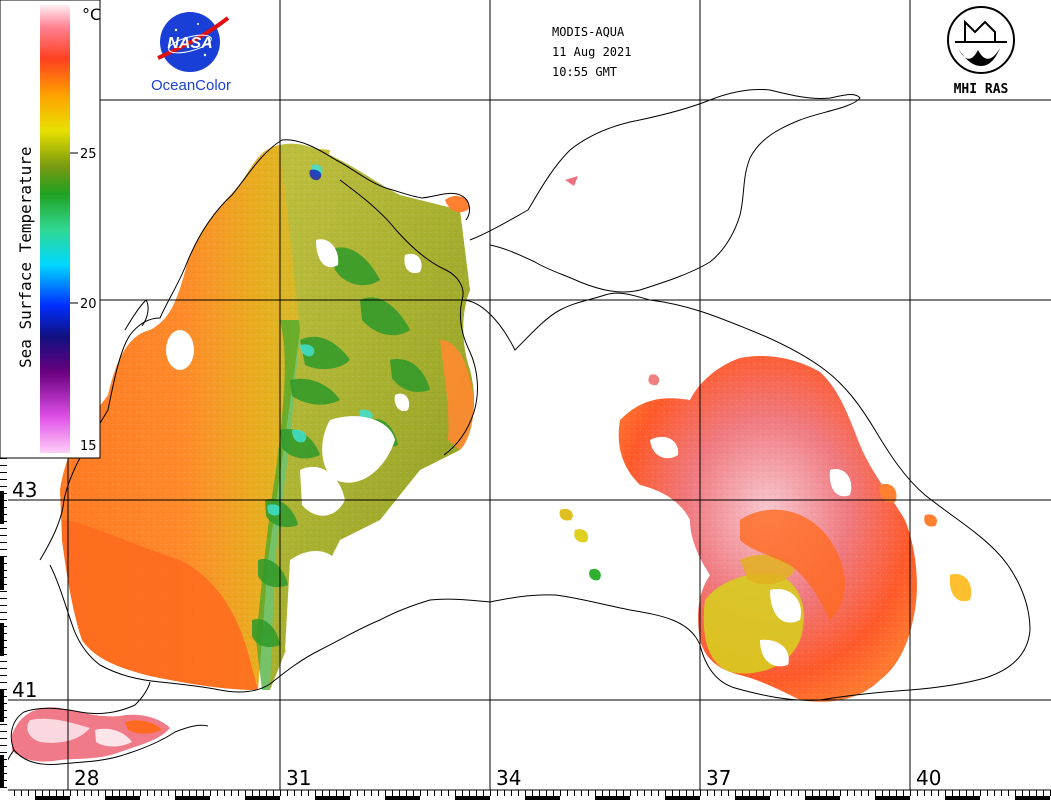 The width and height of the screenshot is (1051, 801). I want to click on lat-labels: 43 41, so click(24, 590).